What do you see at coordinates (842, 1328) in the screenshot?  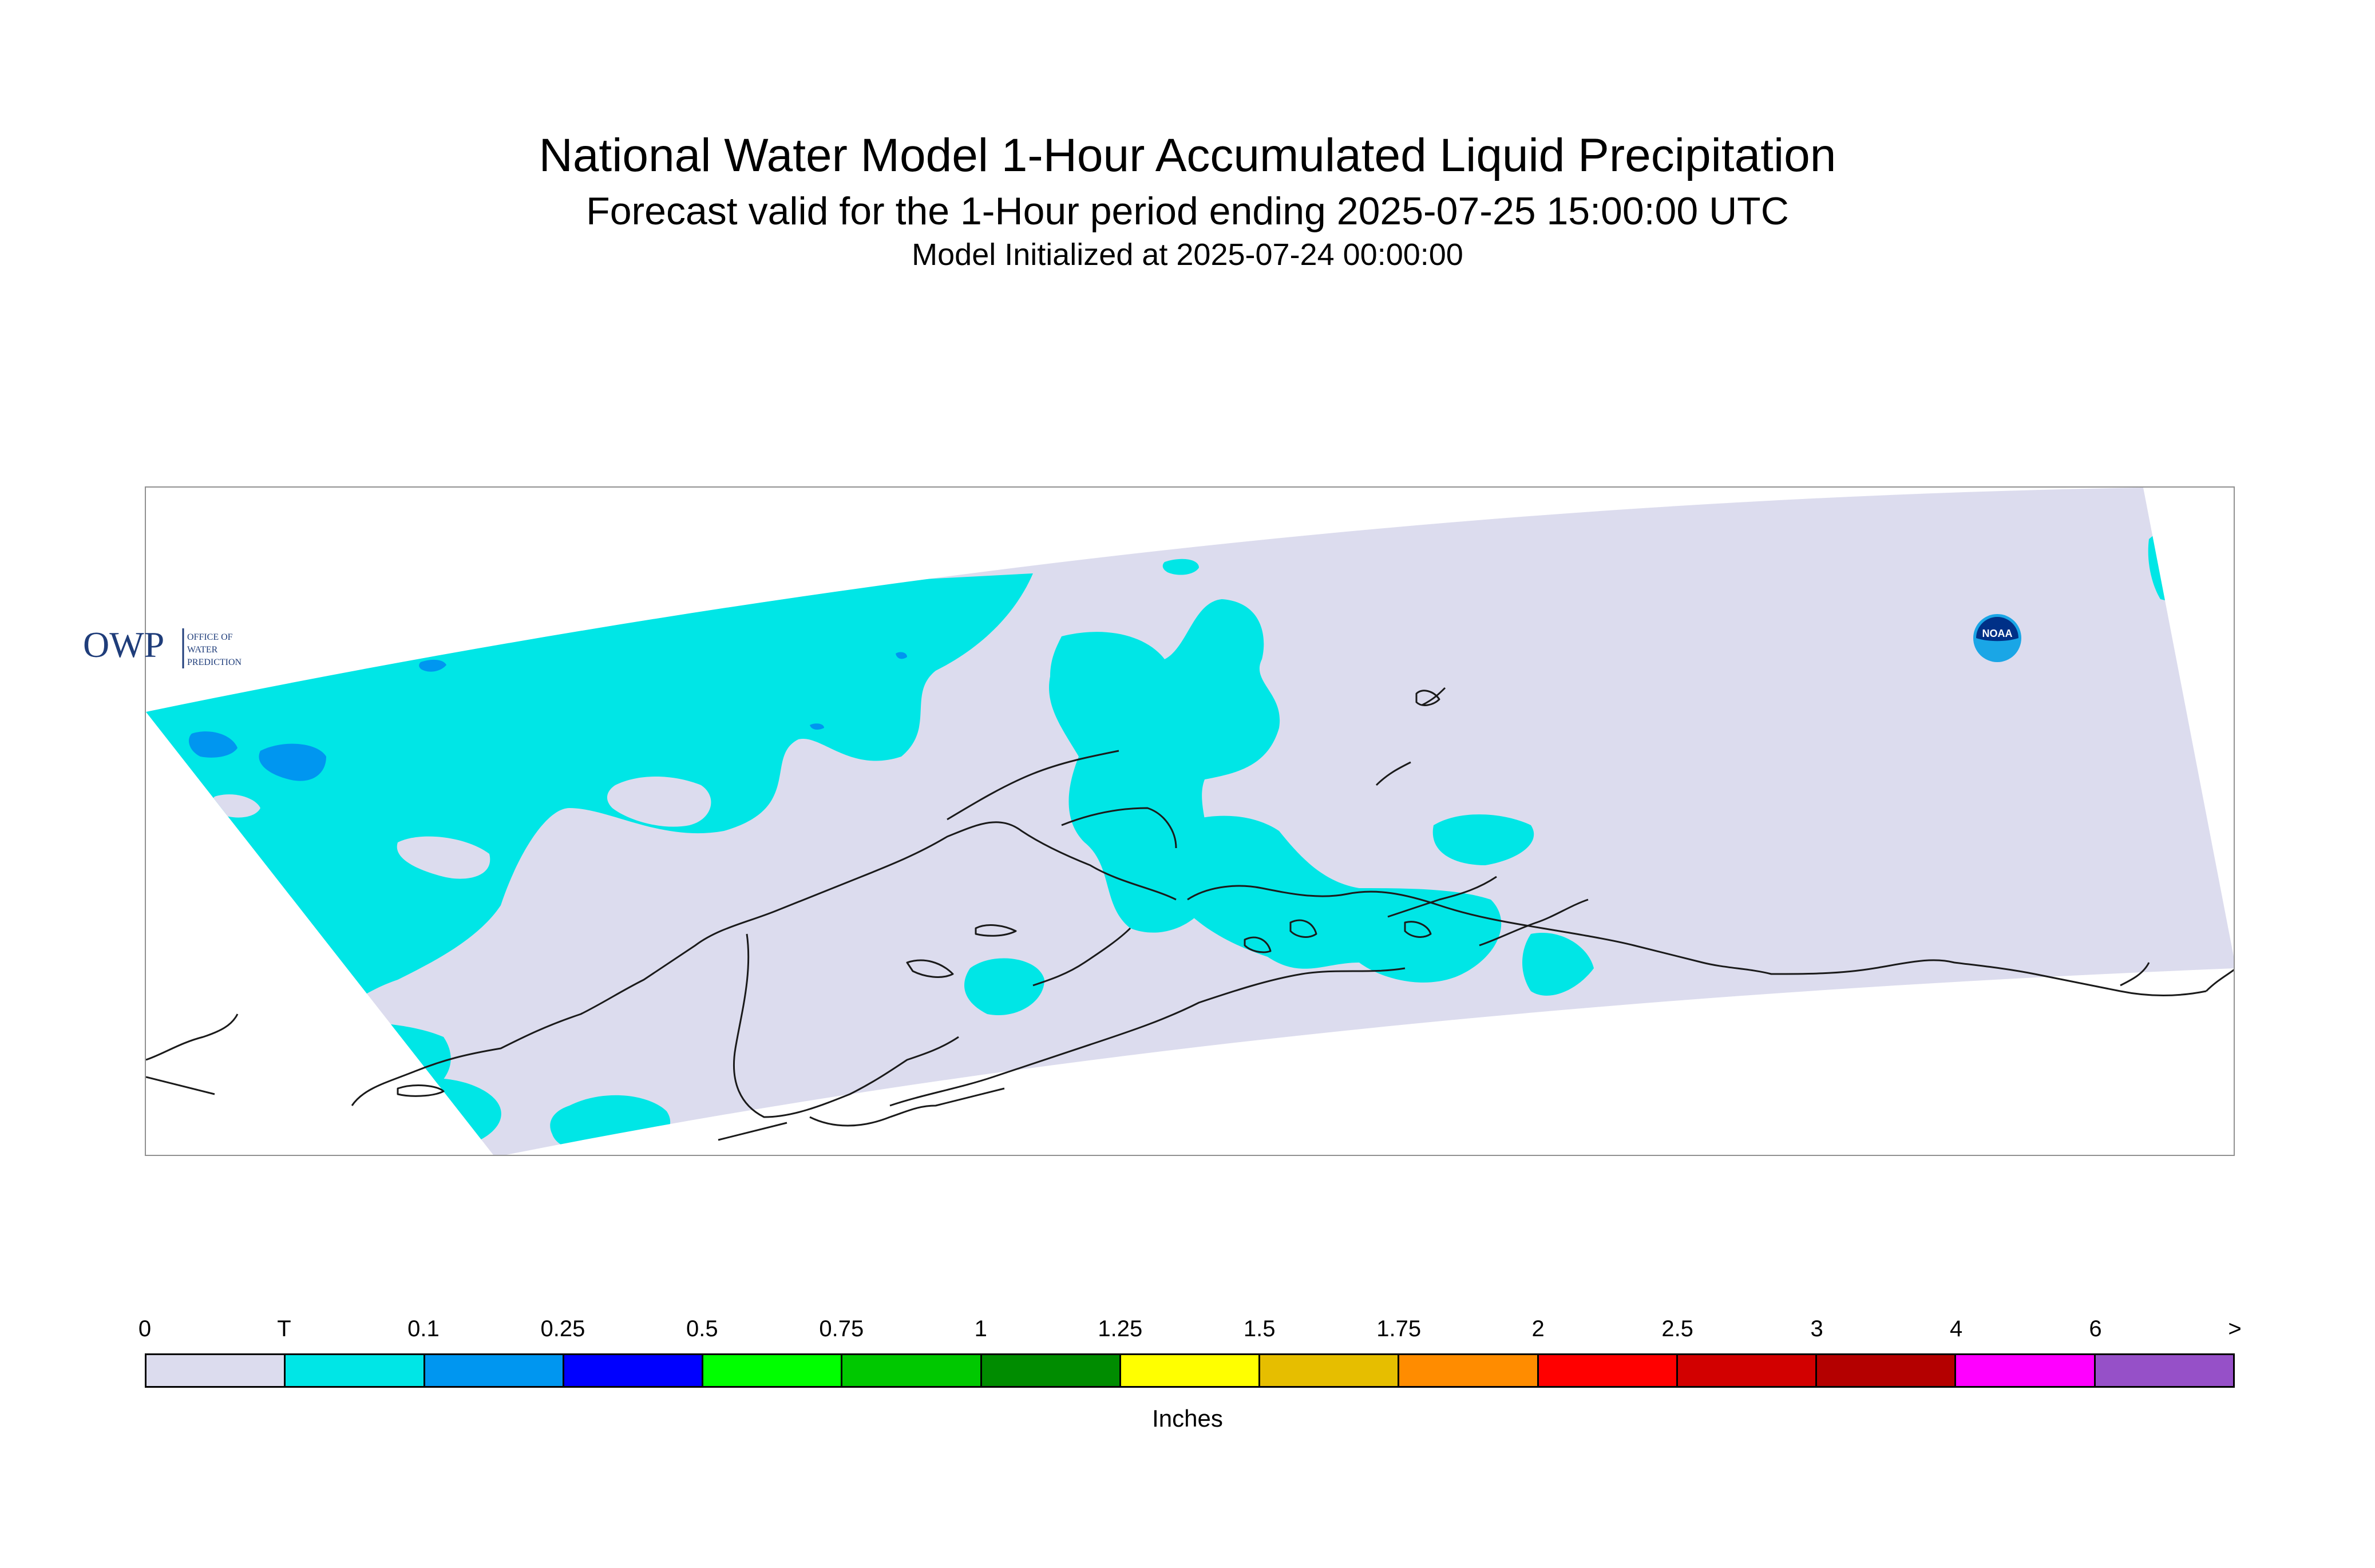 I see `colorbar-tick-label: 0.75` at bounding box center [842, 1328].